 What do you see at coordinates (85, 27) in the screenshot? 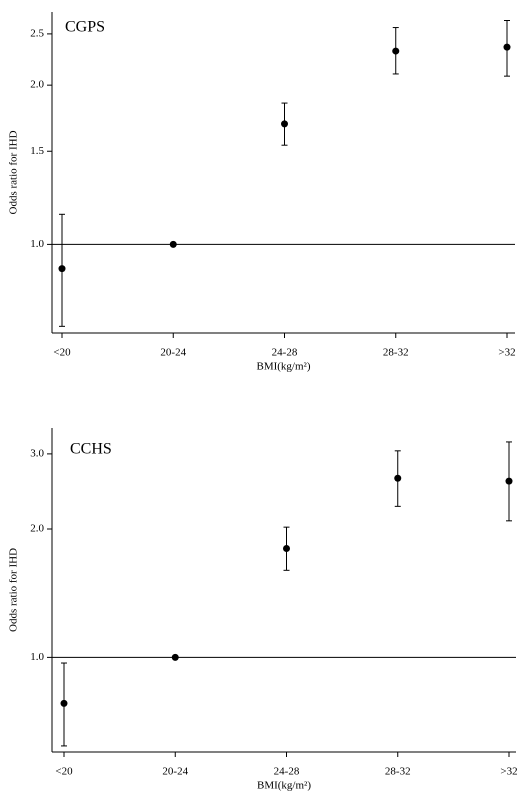
I see `panel-title: CGPS` at bounding box center [85, 27].